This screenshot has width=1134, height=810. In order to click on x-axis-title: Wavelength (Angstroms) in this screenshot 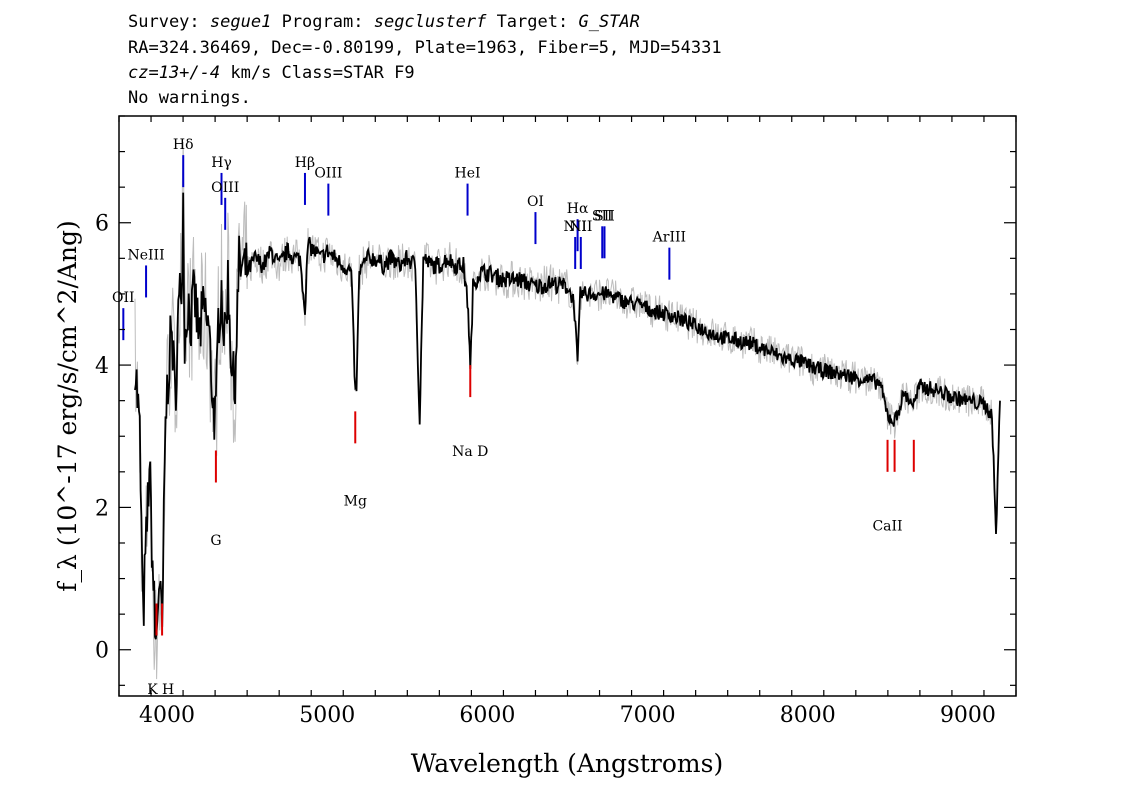, I will do `click(567, 763)`.